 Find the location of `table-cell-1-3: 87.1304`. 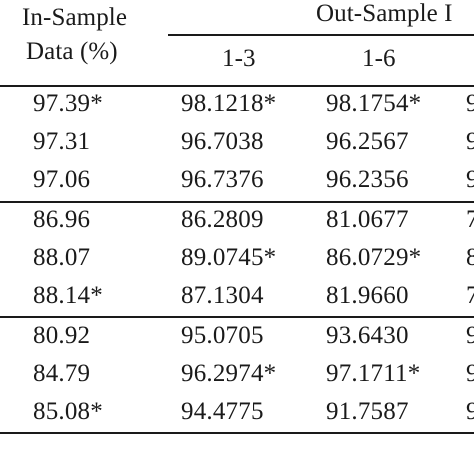

table-cell-1-3: 87.1304 is located at coordinates (222, 295).